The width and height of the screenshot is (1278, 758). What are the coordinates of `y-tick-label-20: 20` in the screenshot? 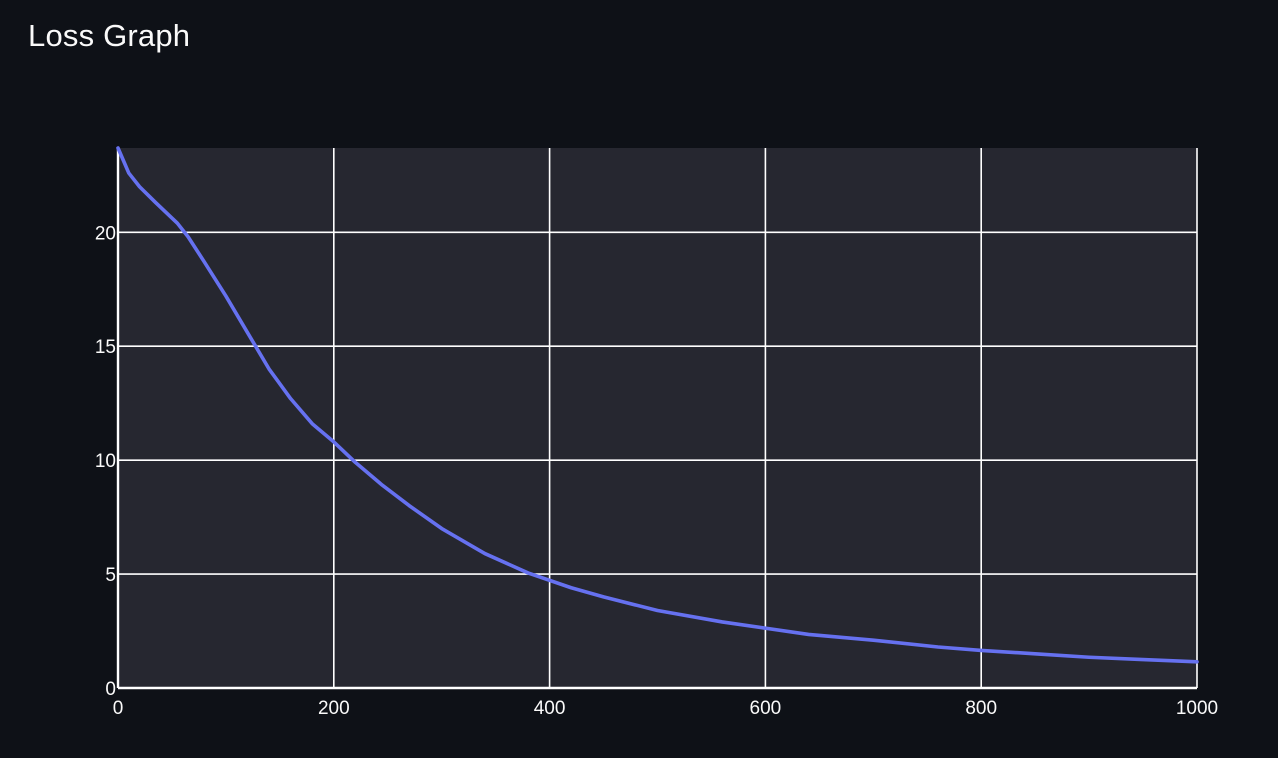 It's located at (105, 233).